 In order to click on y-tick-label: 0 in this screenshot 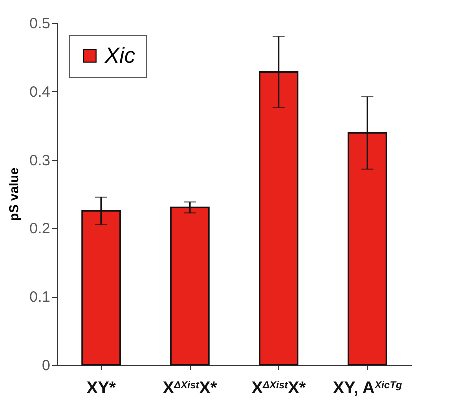, I will do `click(46, 366)`.